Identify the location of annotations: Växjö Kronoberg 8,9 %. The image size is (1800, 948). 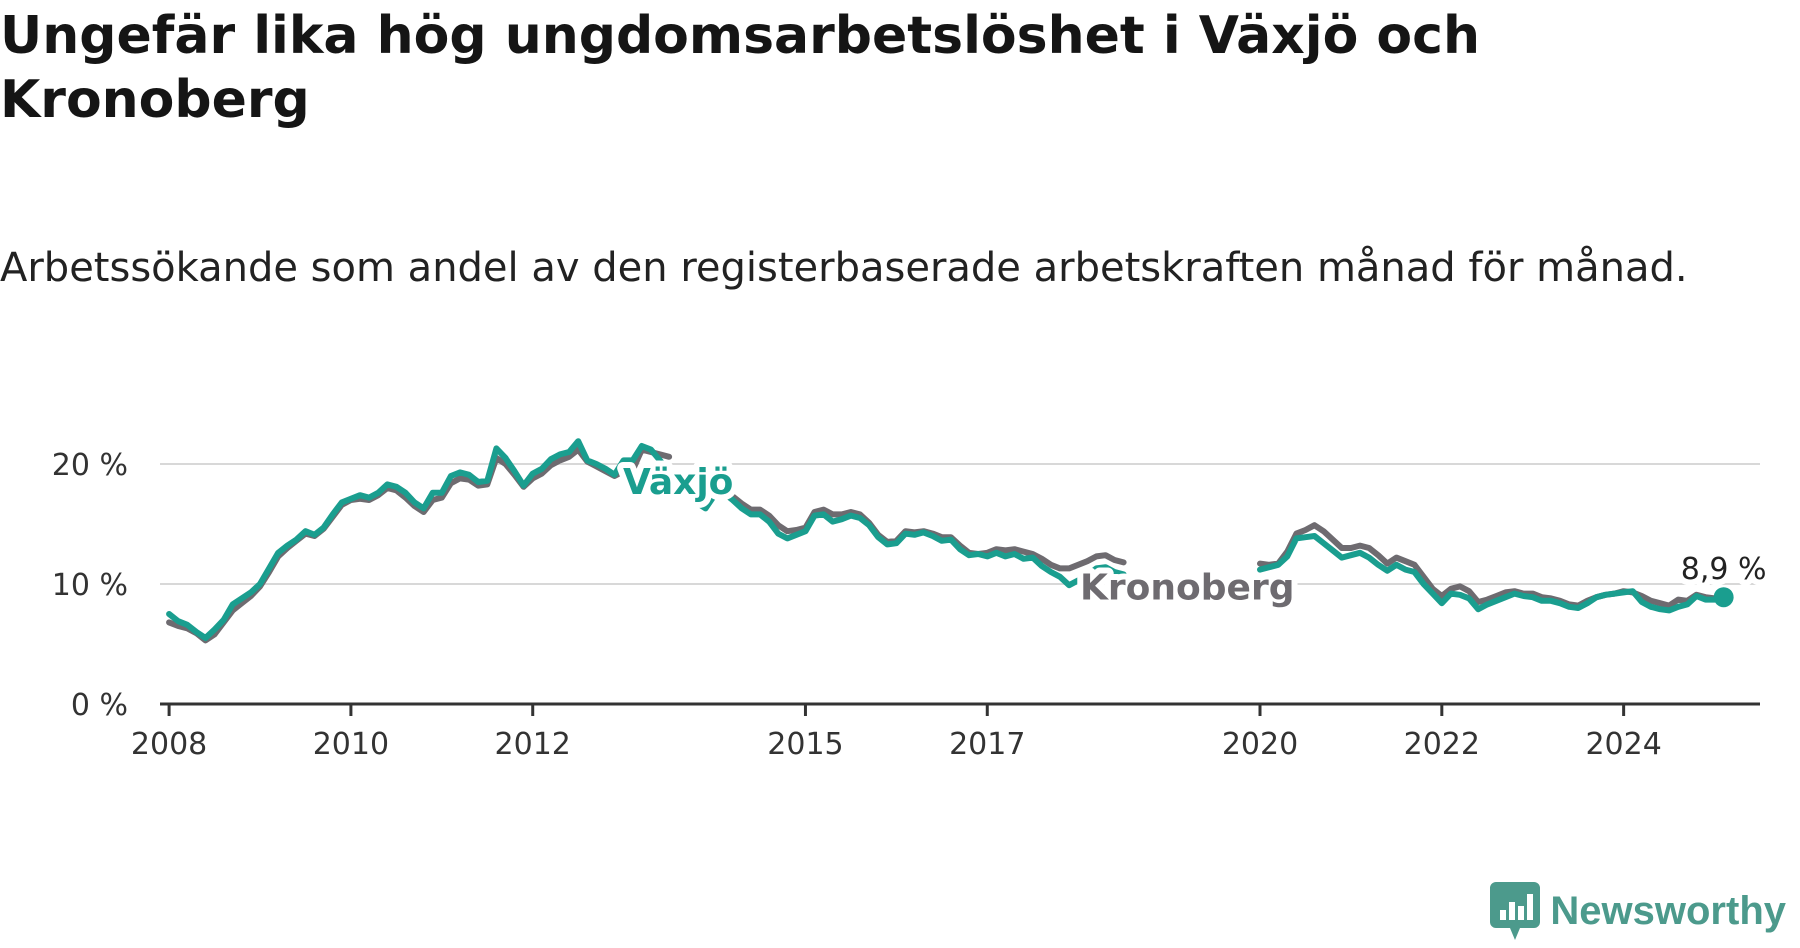
(1195, 535).